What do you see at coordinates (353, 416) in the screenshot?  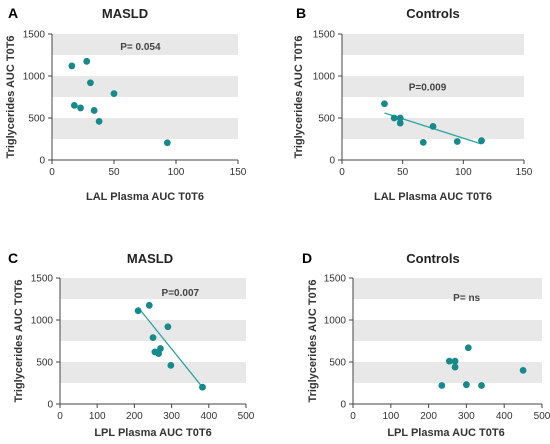 I see `panel-d-x-tick-label: 0` at bounding box center [353, 416].